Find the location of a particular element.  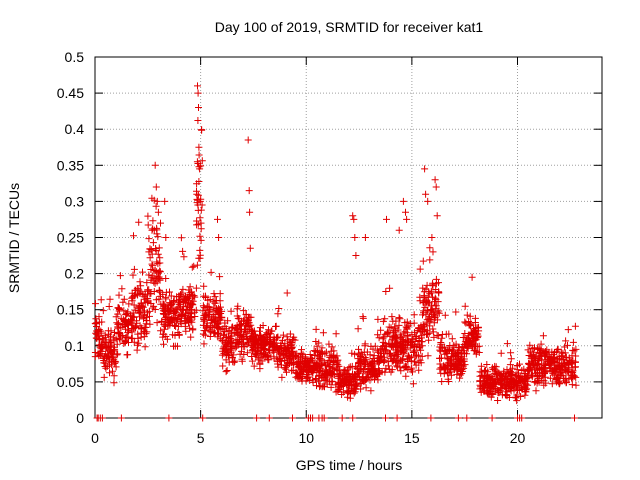

x-tick-label: 5 is located at coordinates (201, 438).